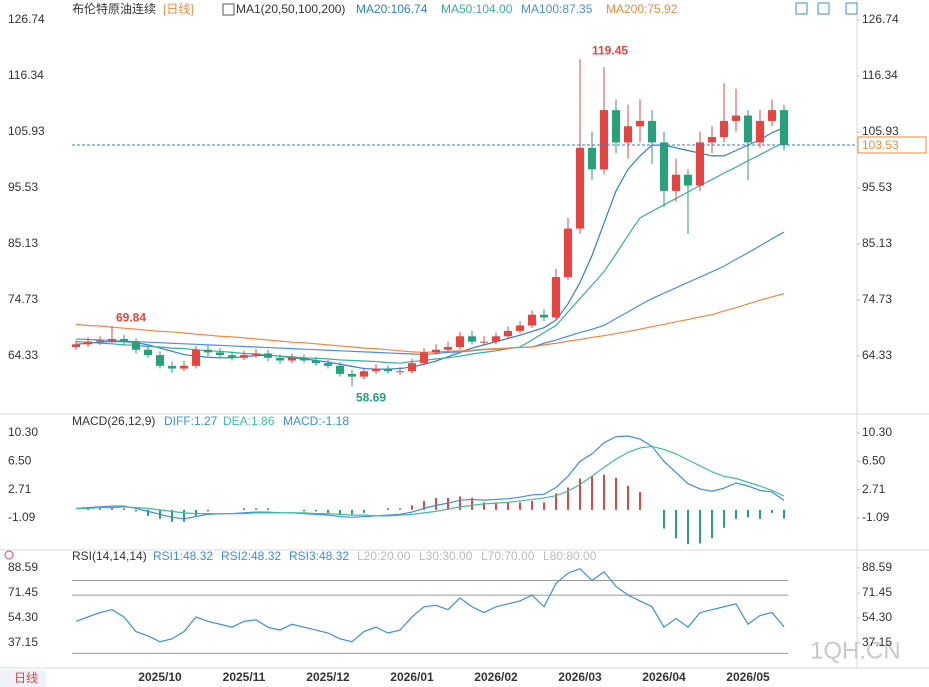 This screenshot has width=929, height=687. What do you see at coordinates (114, 8) in the screenshot?
I see `chart-title: 布伦特原油连续` at bounding box center [114, 8].